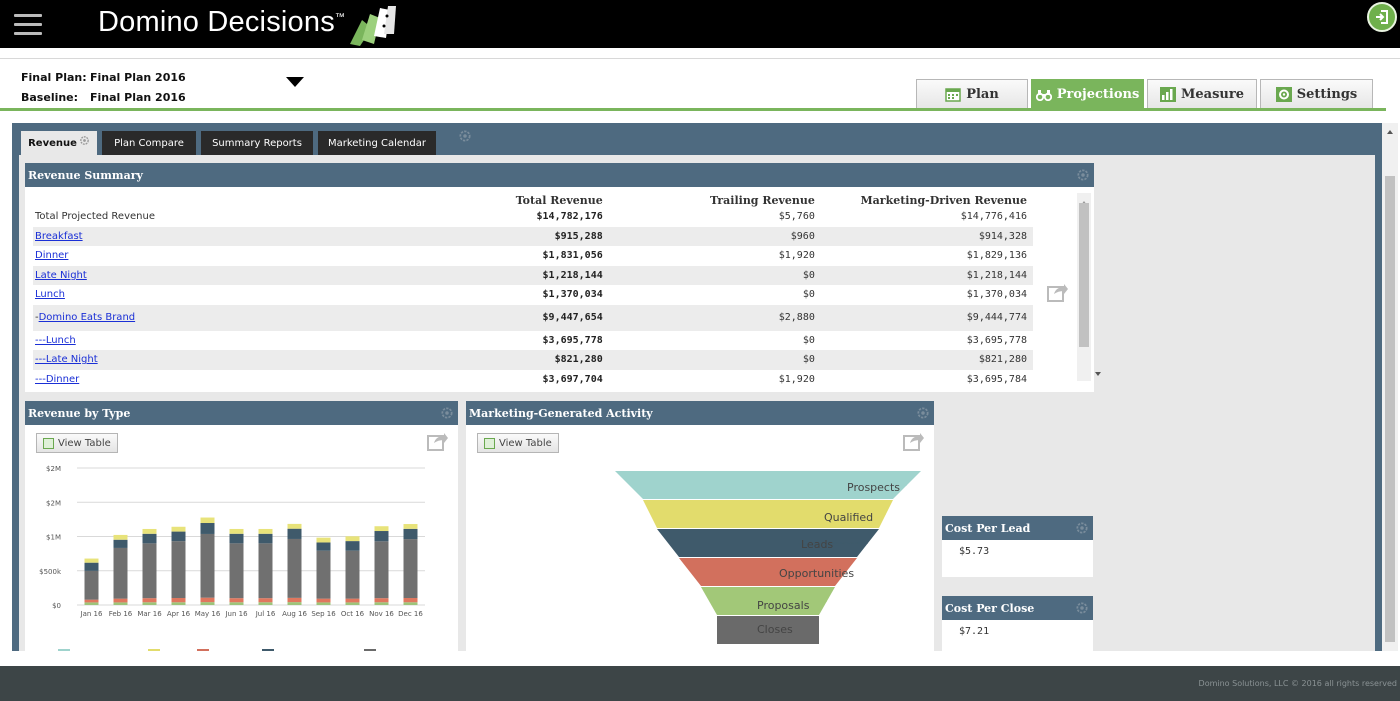 This screenshot has height=701, width=1400. I want to click on row-link: Lunch, so click(50, 295).